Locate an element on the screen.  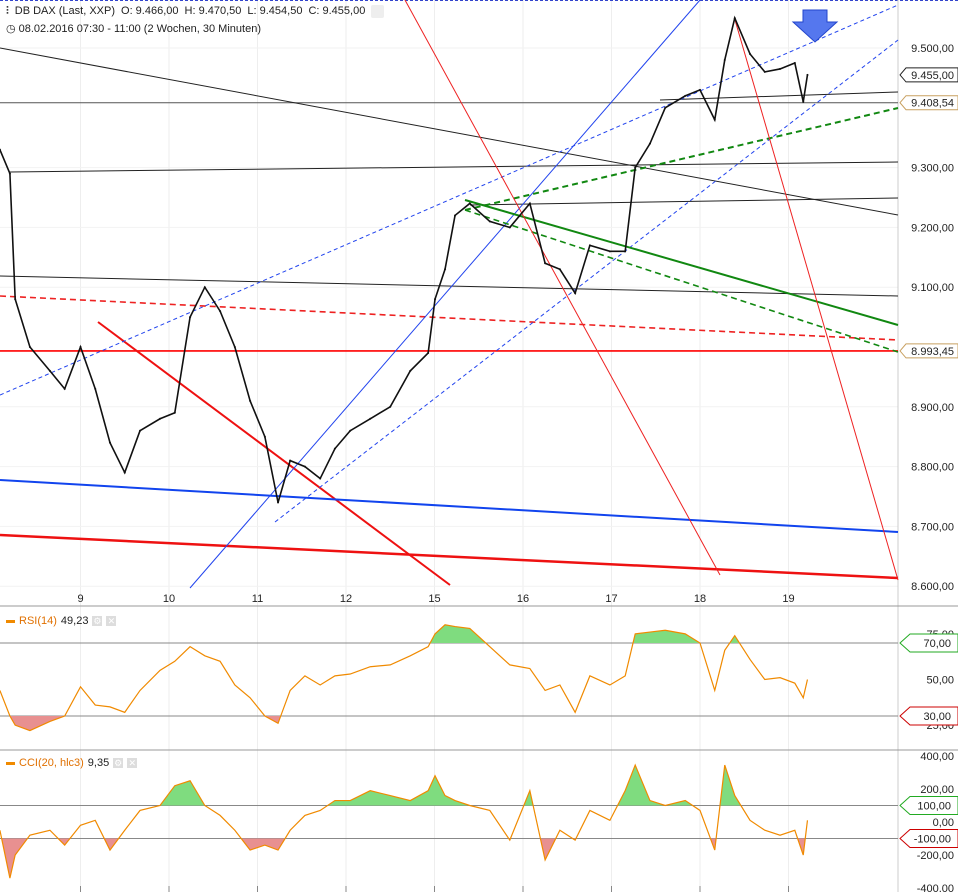
close-value: C: 9.455,00 is located at coordinates (337, 11).